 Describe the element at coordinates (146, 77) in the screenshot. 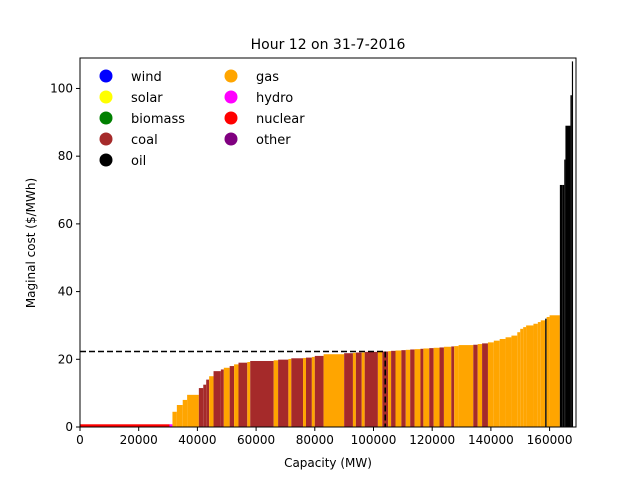

I see `legend-label-wind: wind` at that location.